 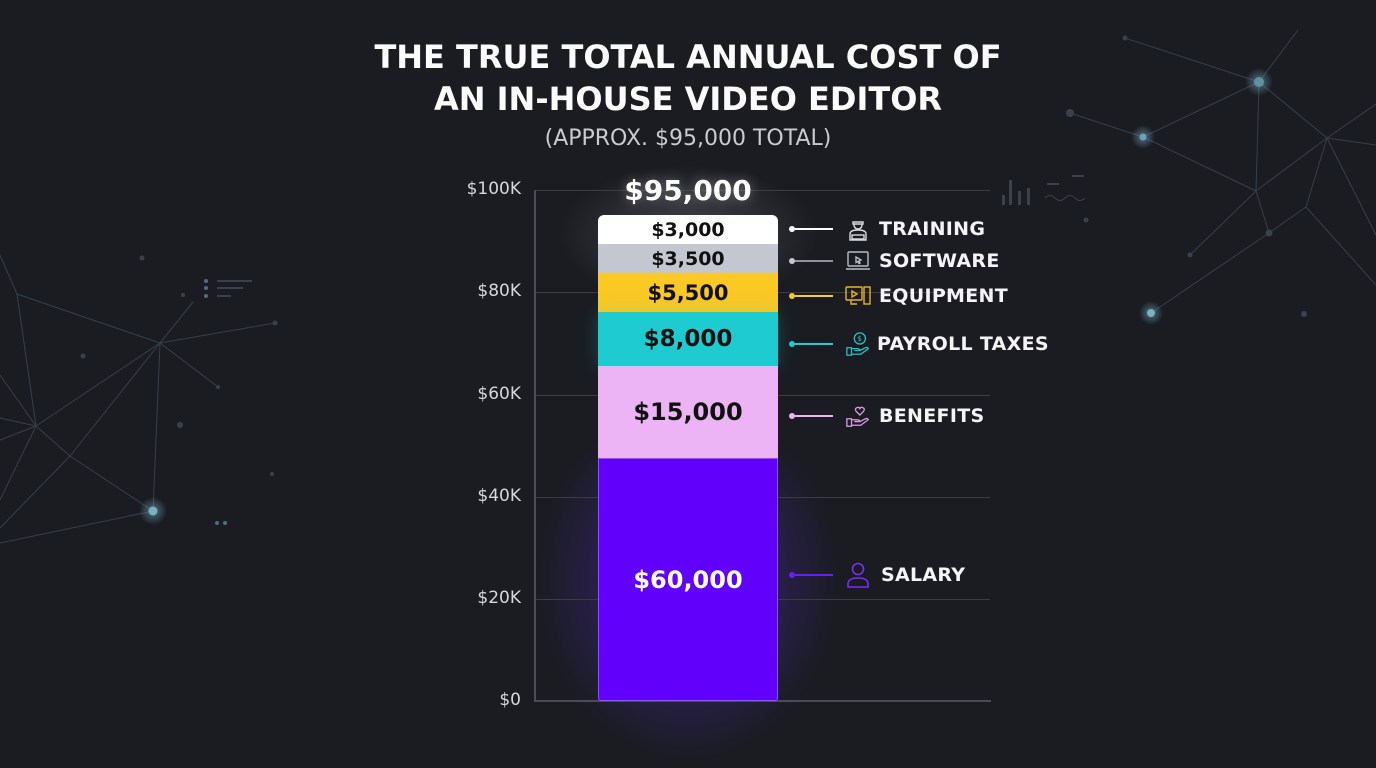 What do you see at coordinates (499, 394) in the screenshot?
I see `y-tick-60k: $60K` at bounding box center [499, 394].